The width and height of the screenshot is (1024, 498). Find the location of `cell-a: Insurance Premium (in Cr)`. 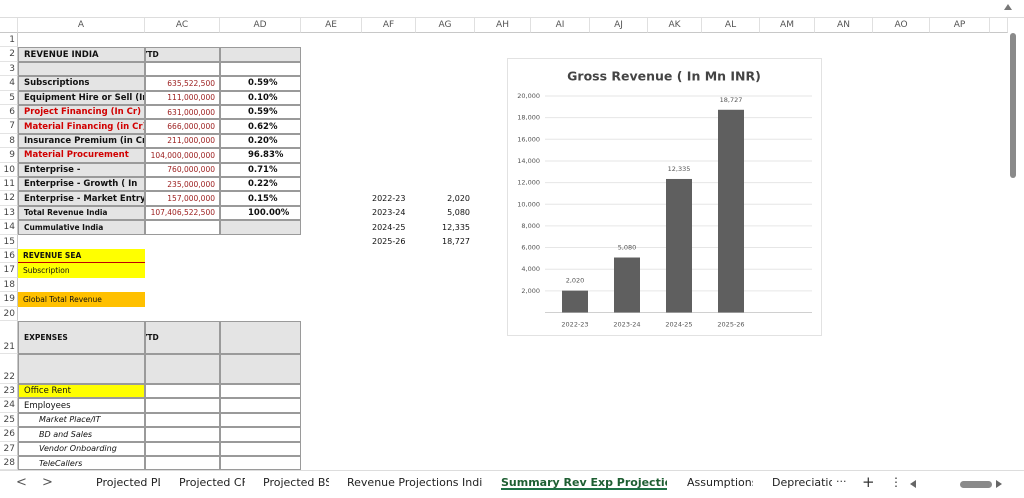

cell-a: Insurance Premium (in Cr) is located at coordinates (81, 141).